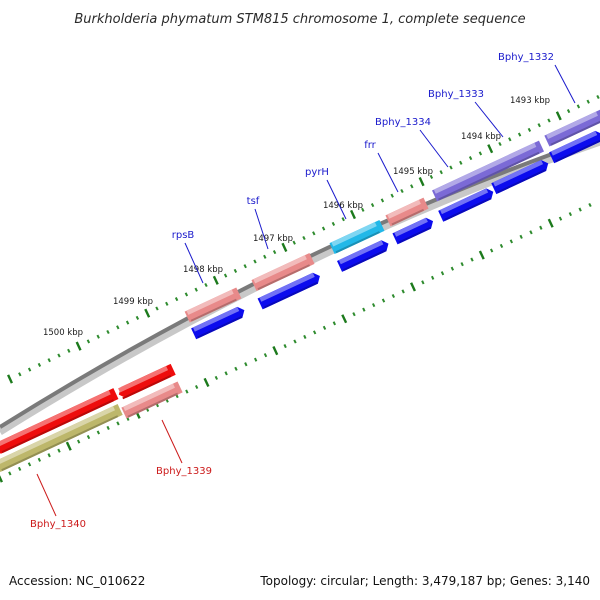 The image size is (600, 600). What do you see at coordinates (183, 235) in the screenshot?
I see `gene-label-rpsb: rpsB` at bounding box center [183, 235].